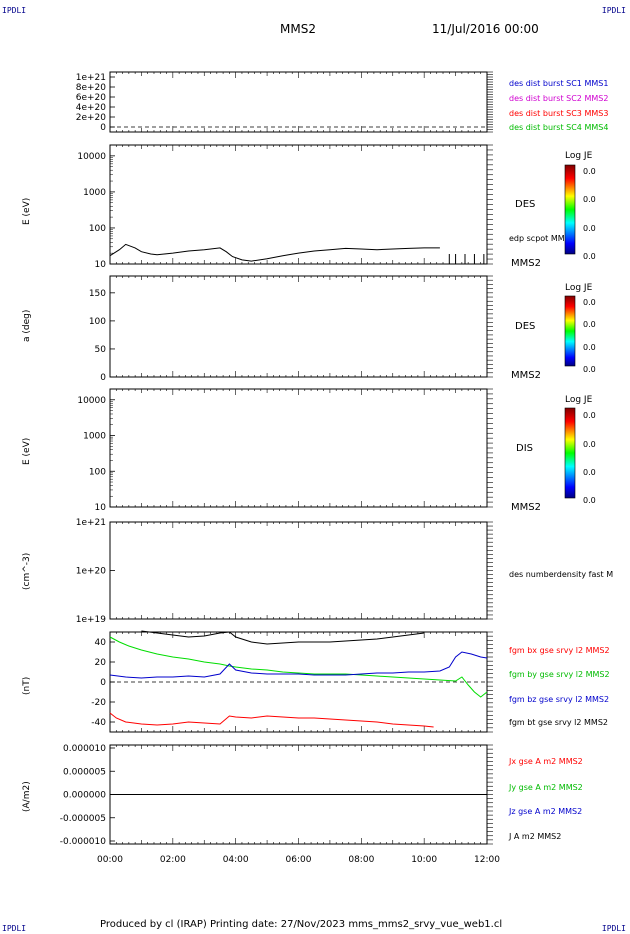  What do you see at coordinates (559, 674) in the screenshot?
I see `legend-fgm-by: fgm by gse srvy l2 MMS2` at bounding box center [559, 674].